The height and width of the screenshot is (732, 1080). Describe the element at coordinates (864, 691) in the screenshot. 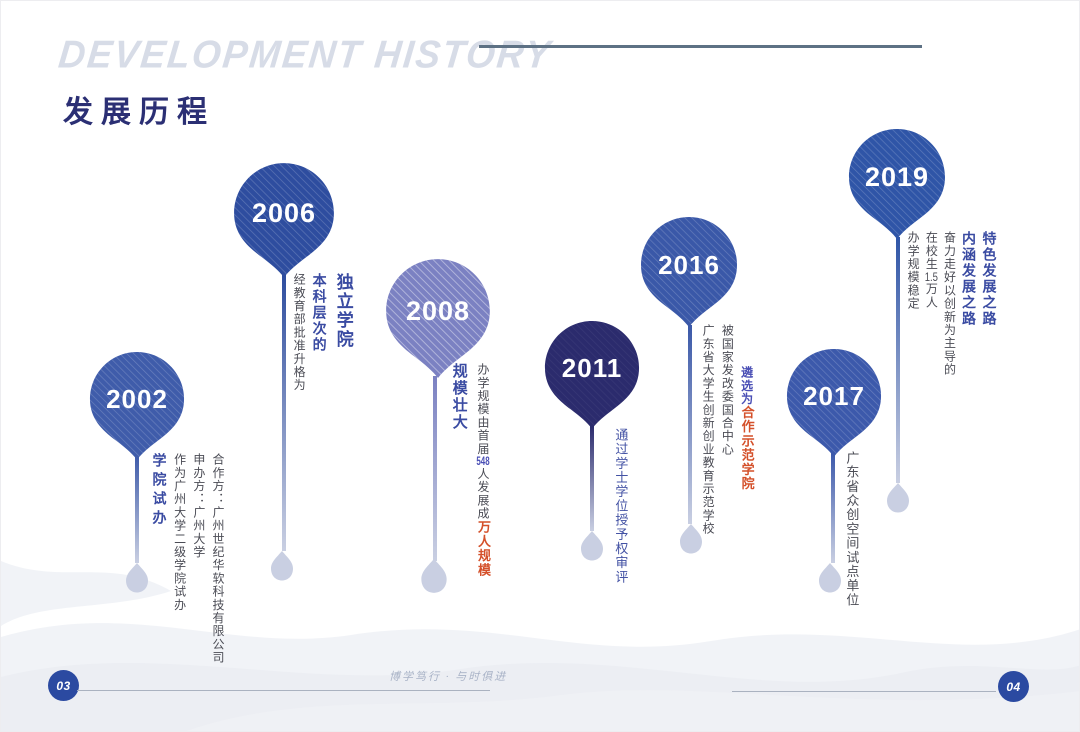

I see `footer-rule-right` at that location.